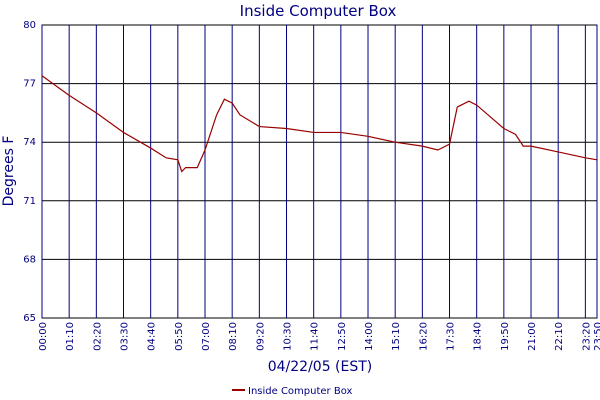 The height and width of the screenshot is (400, 600). Describe the element at coordinates (29, 259) in the screenshot. I see `y-tick-label: 68` at that location.